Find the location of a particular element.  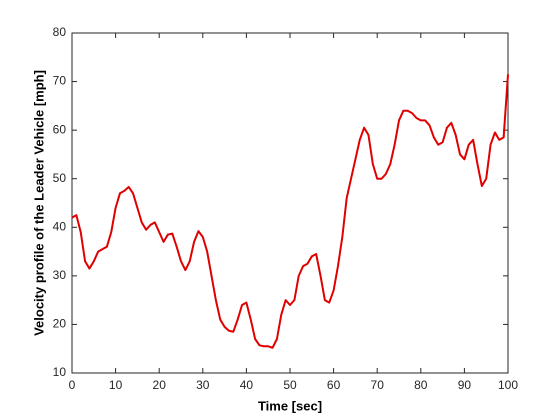

x-tick-label: 60 is located at coordinates (334, 385).